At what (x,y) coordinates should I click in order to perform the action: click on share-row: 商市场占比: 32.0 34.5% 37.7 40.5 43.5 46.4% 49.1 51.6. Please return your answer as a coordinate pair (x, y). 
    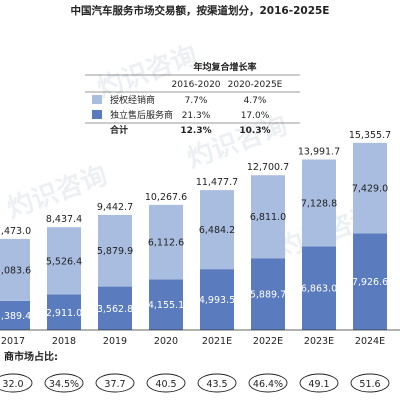
    Looking at the image, I should click on (195, 371).